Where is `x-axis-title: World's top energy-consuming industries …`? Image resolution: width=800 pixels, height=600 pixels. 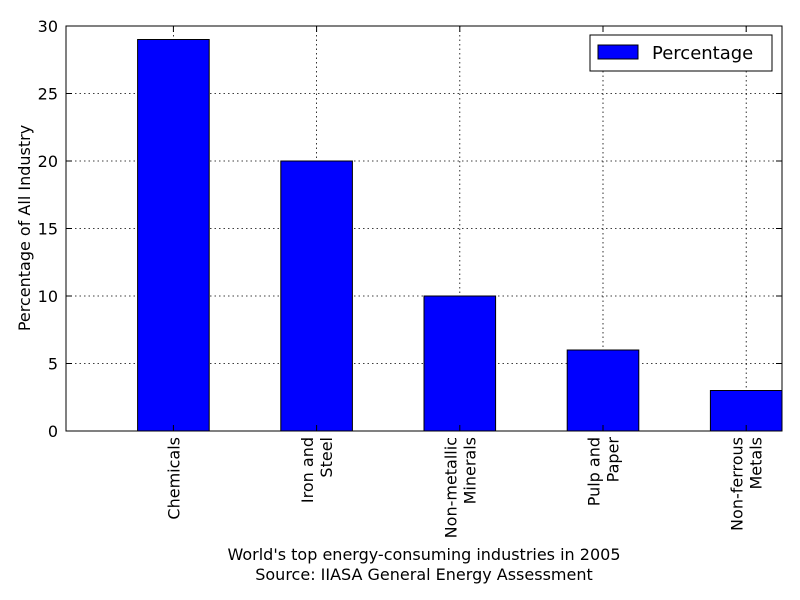 x-axis-title: World's top energy-consuming industries … is located at coordinates (423, 564).